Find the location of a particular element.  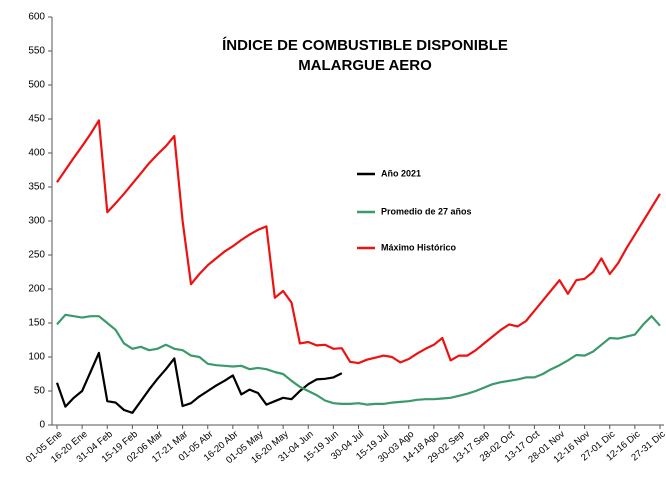

y-tick-label: 450 is located at coordinates (36, 119).